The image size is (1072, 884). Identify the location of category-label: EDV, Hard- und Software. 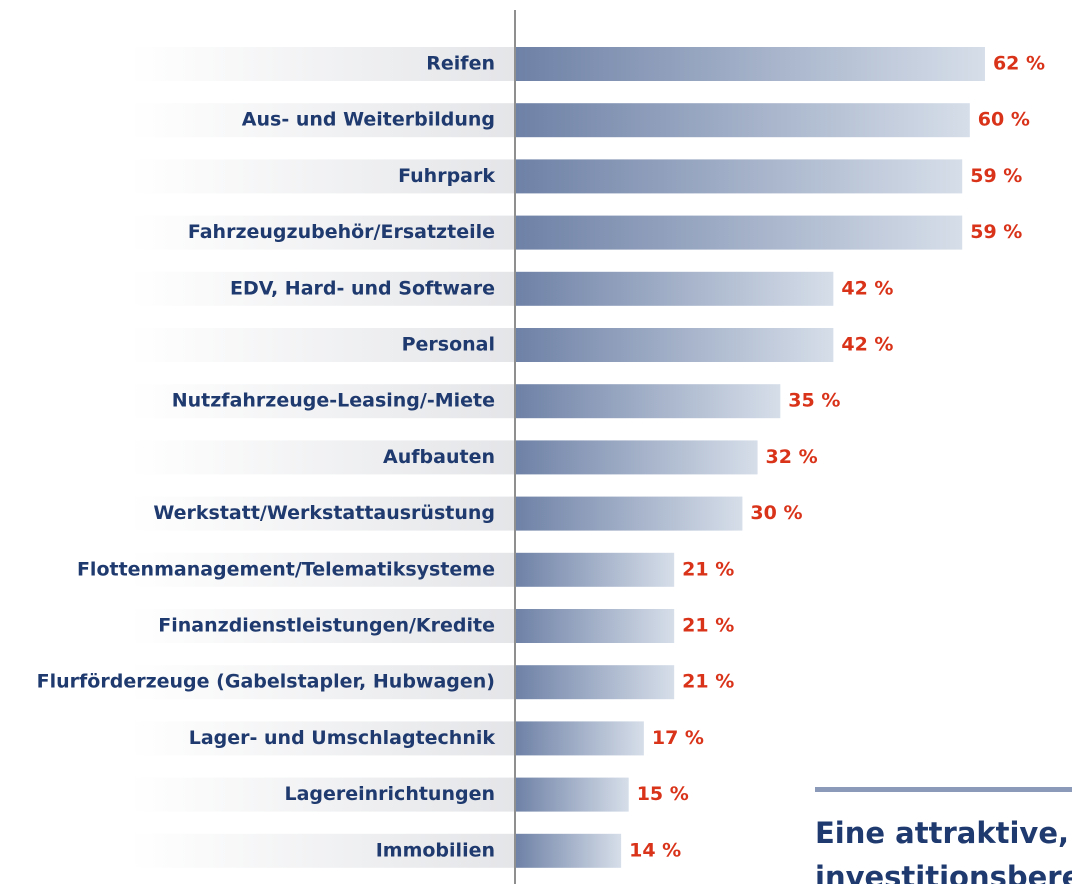
(362, 288).